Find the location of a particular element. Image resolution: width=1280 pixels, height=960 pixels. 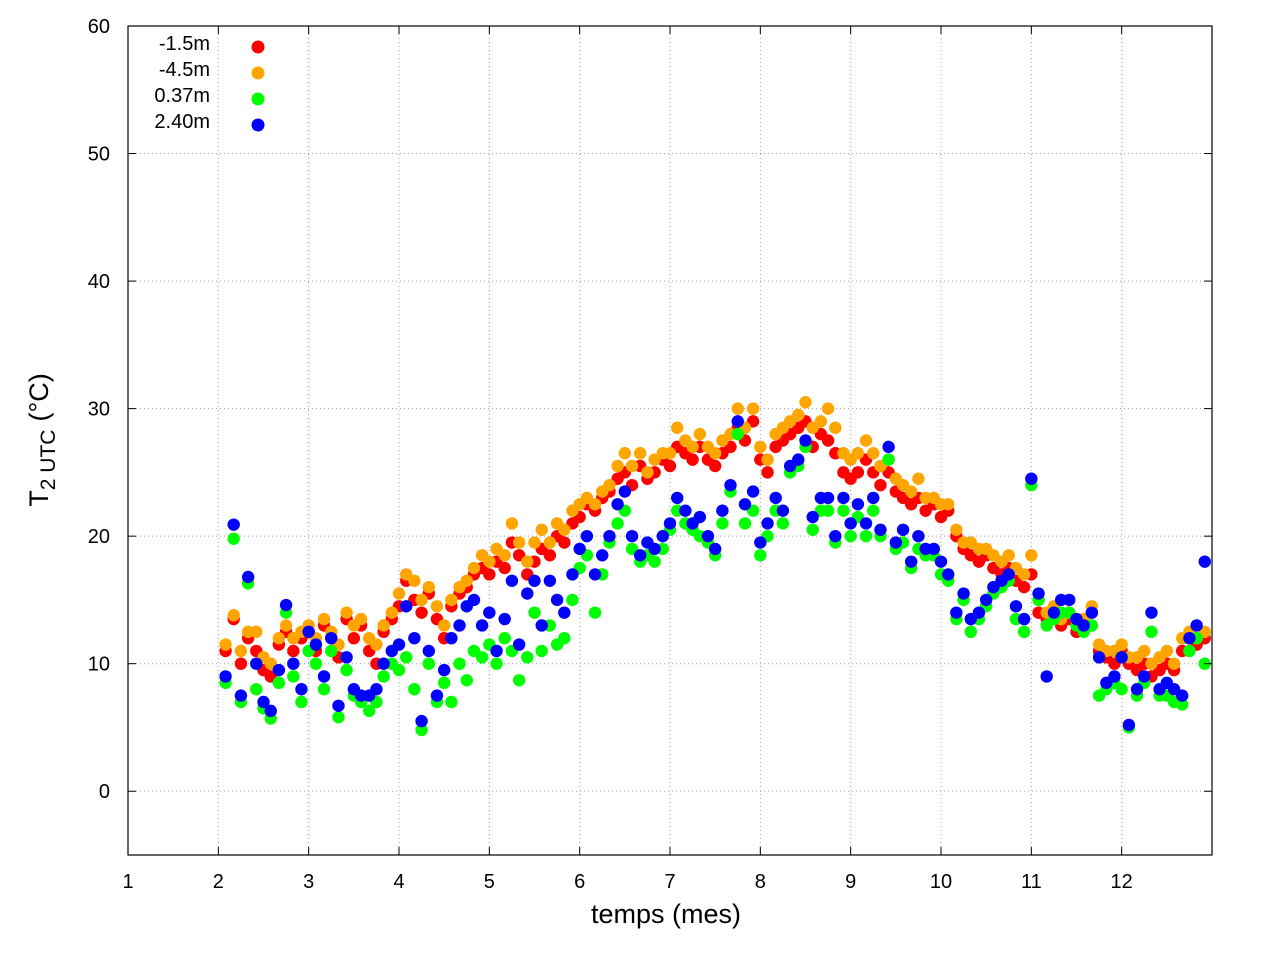

x-tick-label: 12 is located at coordinates (1122, 882).